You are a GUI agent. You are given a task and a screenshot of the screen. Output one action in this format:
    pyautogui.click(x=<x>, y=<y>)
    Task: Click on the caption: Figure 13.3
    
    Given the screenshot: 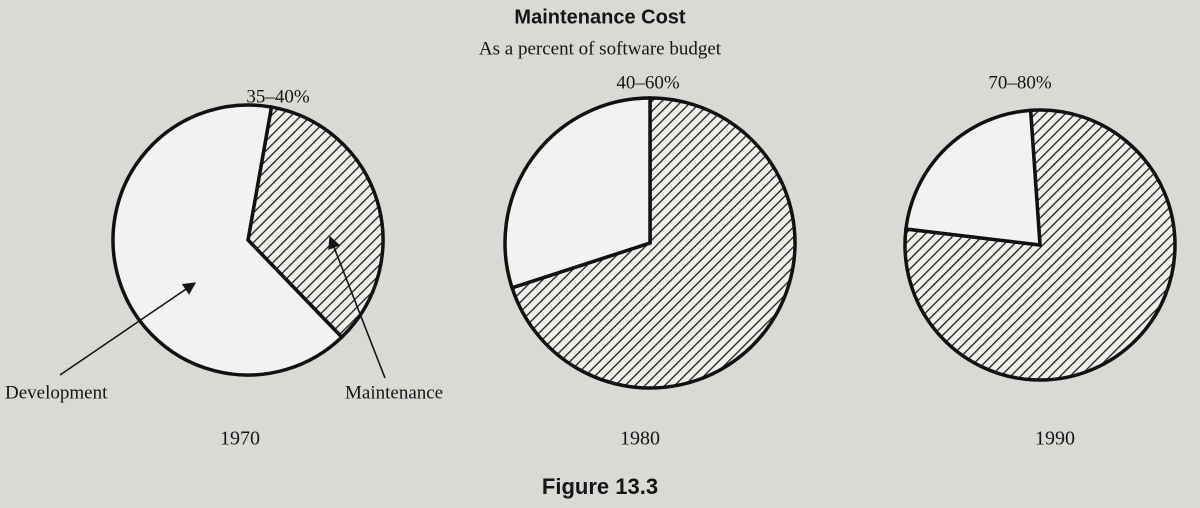 What is the action you would take?
    pyautogui.click(x=600, y=486)
    